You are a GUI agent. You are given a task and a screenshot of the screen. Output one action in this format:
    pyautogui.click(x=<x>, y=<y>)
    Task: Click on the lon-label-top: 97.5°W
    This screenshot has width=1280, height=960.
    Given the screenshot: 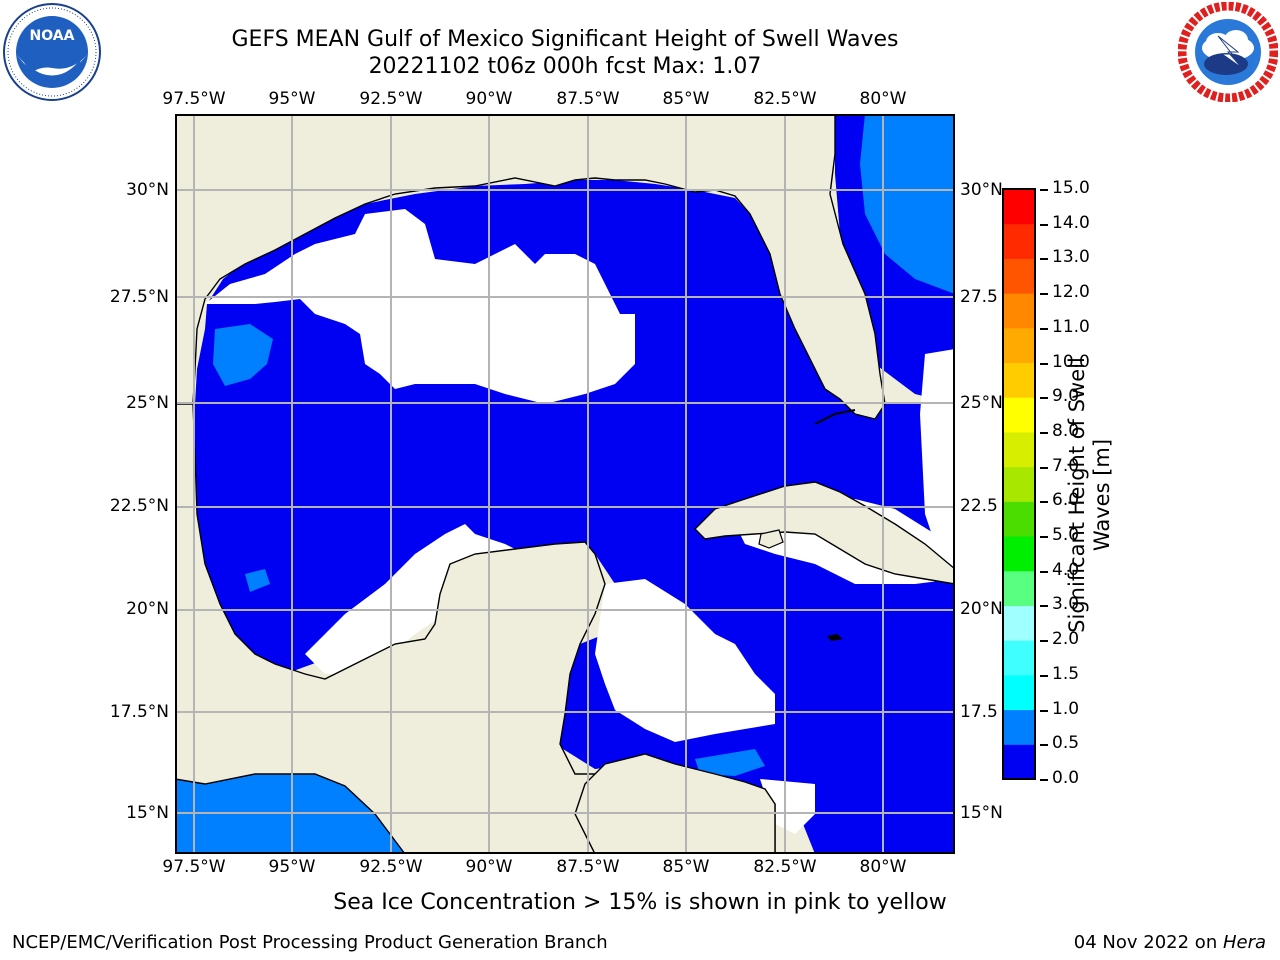 What is the action you would take?
    pyautogui.click(x=194, y=99)
    